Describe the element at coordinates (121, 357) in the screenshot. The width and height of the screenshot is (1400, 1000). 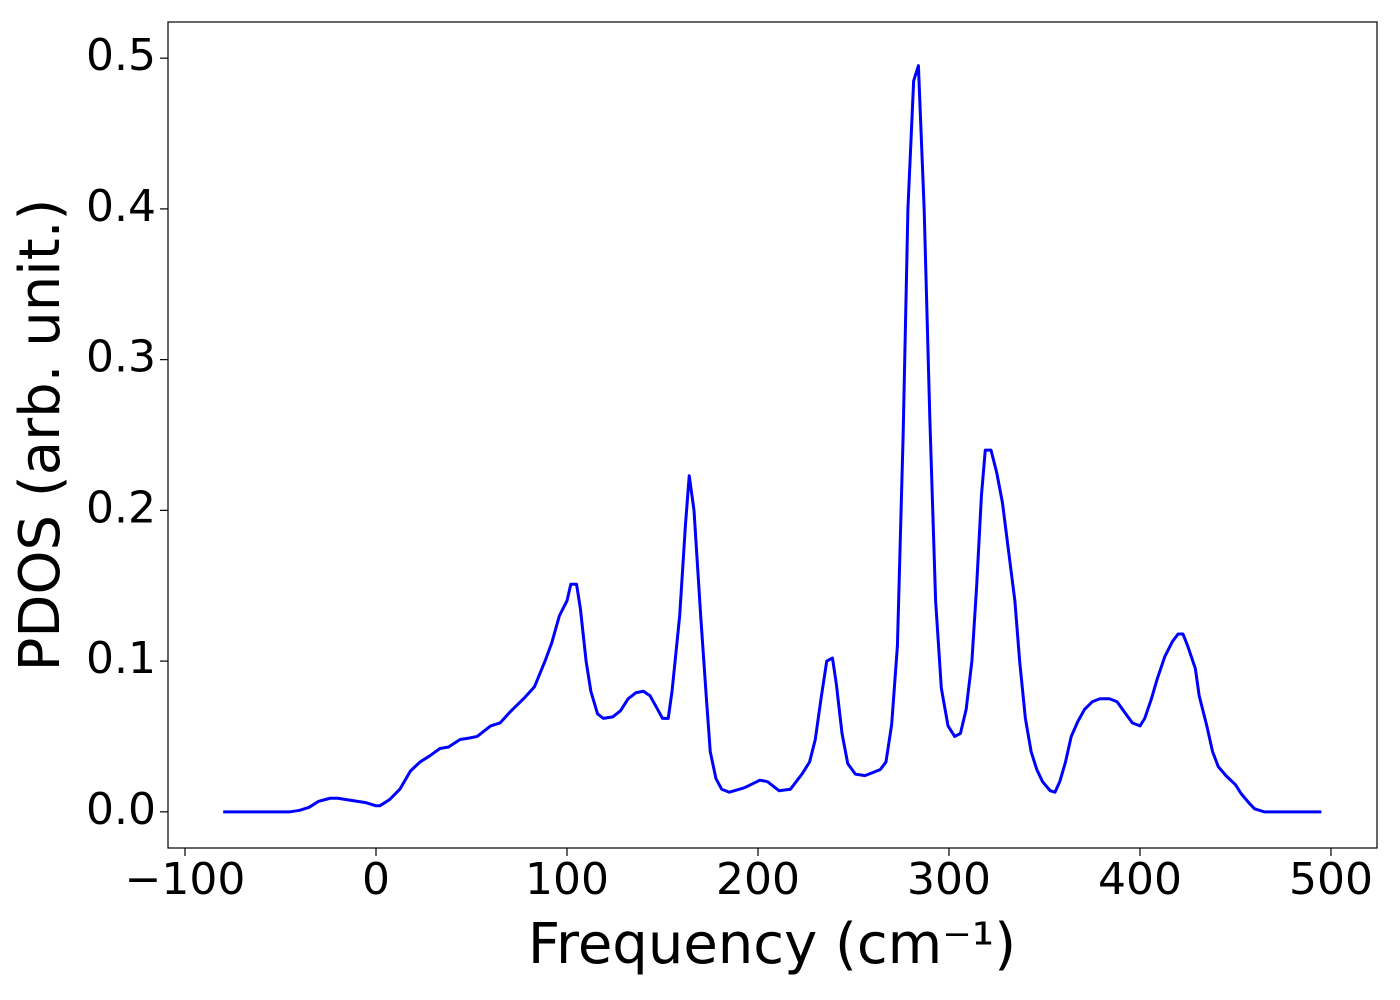
I see `y-tick-label: 0.3` at that location.